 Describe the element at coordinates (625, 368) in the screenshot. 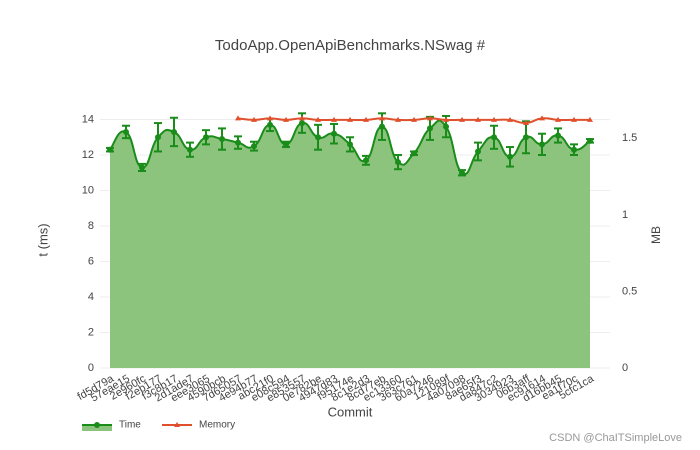

I see `y2-tick-label: 0` at that location.